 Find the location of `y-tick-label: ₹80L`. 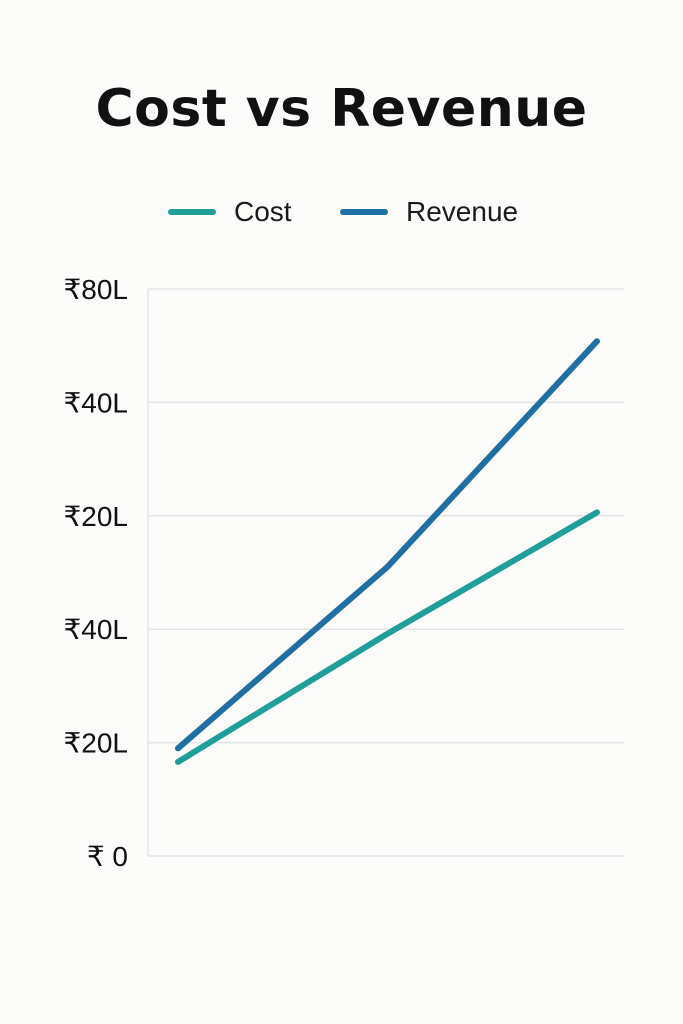

y-tick-label: ₹80L is located at coordinates (95, 289).